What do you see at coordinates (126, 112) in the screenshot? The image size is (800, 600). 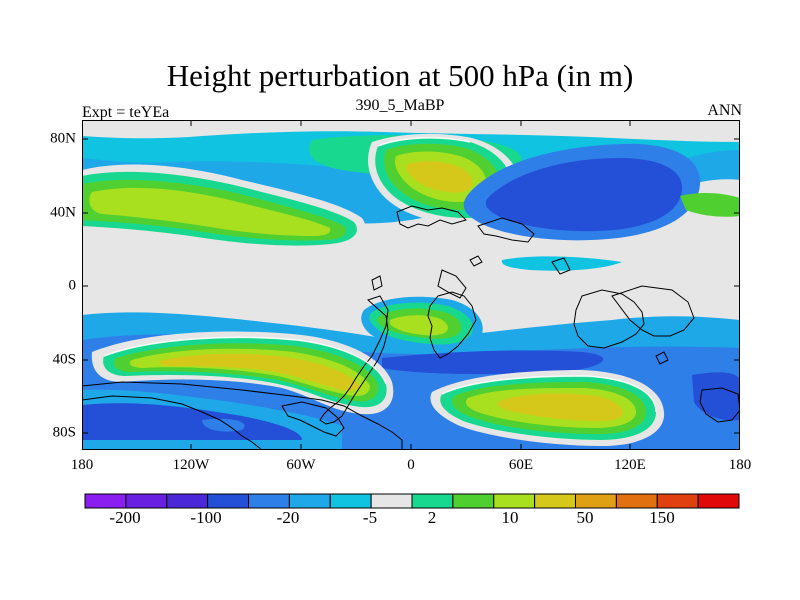 I see `experiment-label: Expt = teYEa` at bounding box center [126, 112].